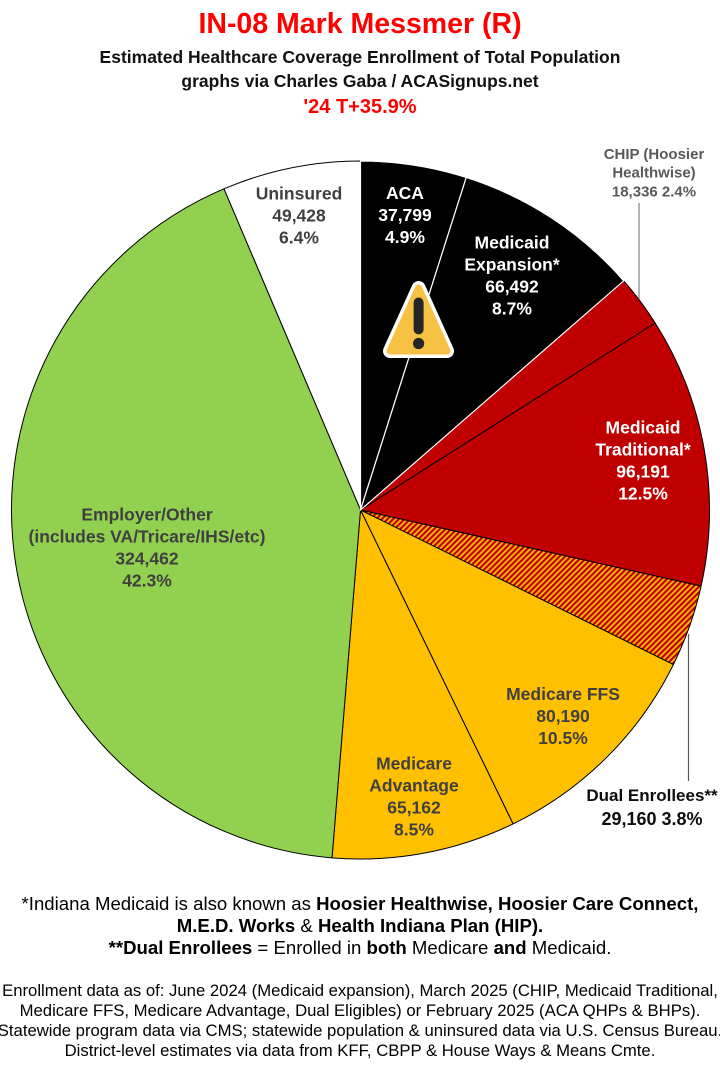 This screenshot has height=1070, width=720. I want to click on svg-text: Dual Enrollees**, so click(652, 795).